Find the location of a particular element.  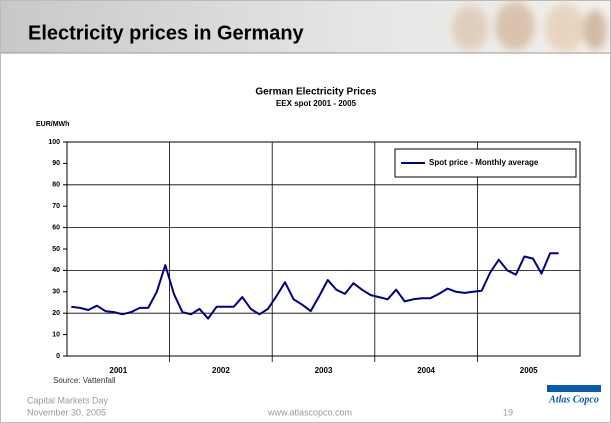

y-tick-label: 70 is located at coordinates (56, 206).